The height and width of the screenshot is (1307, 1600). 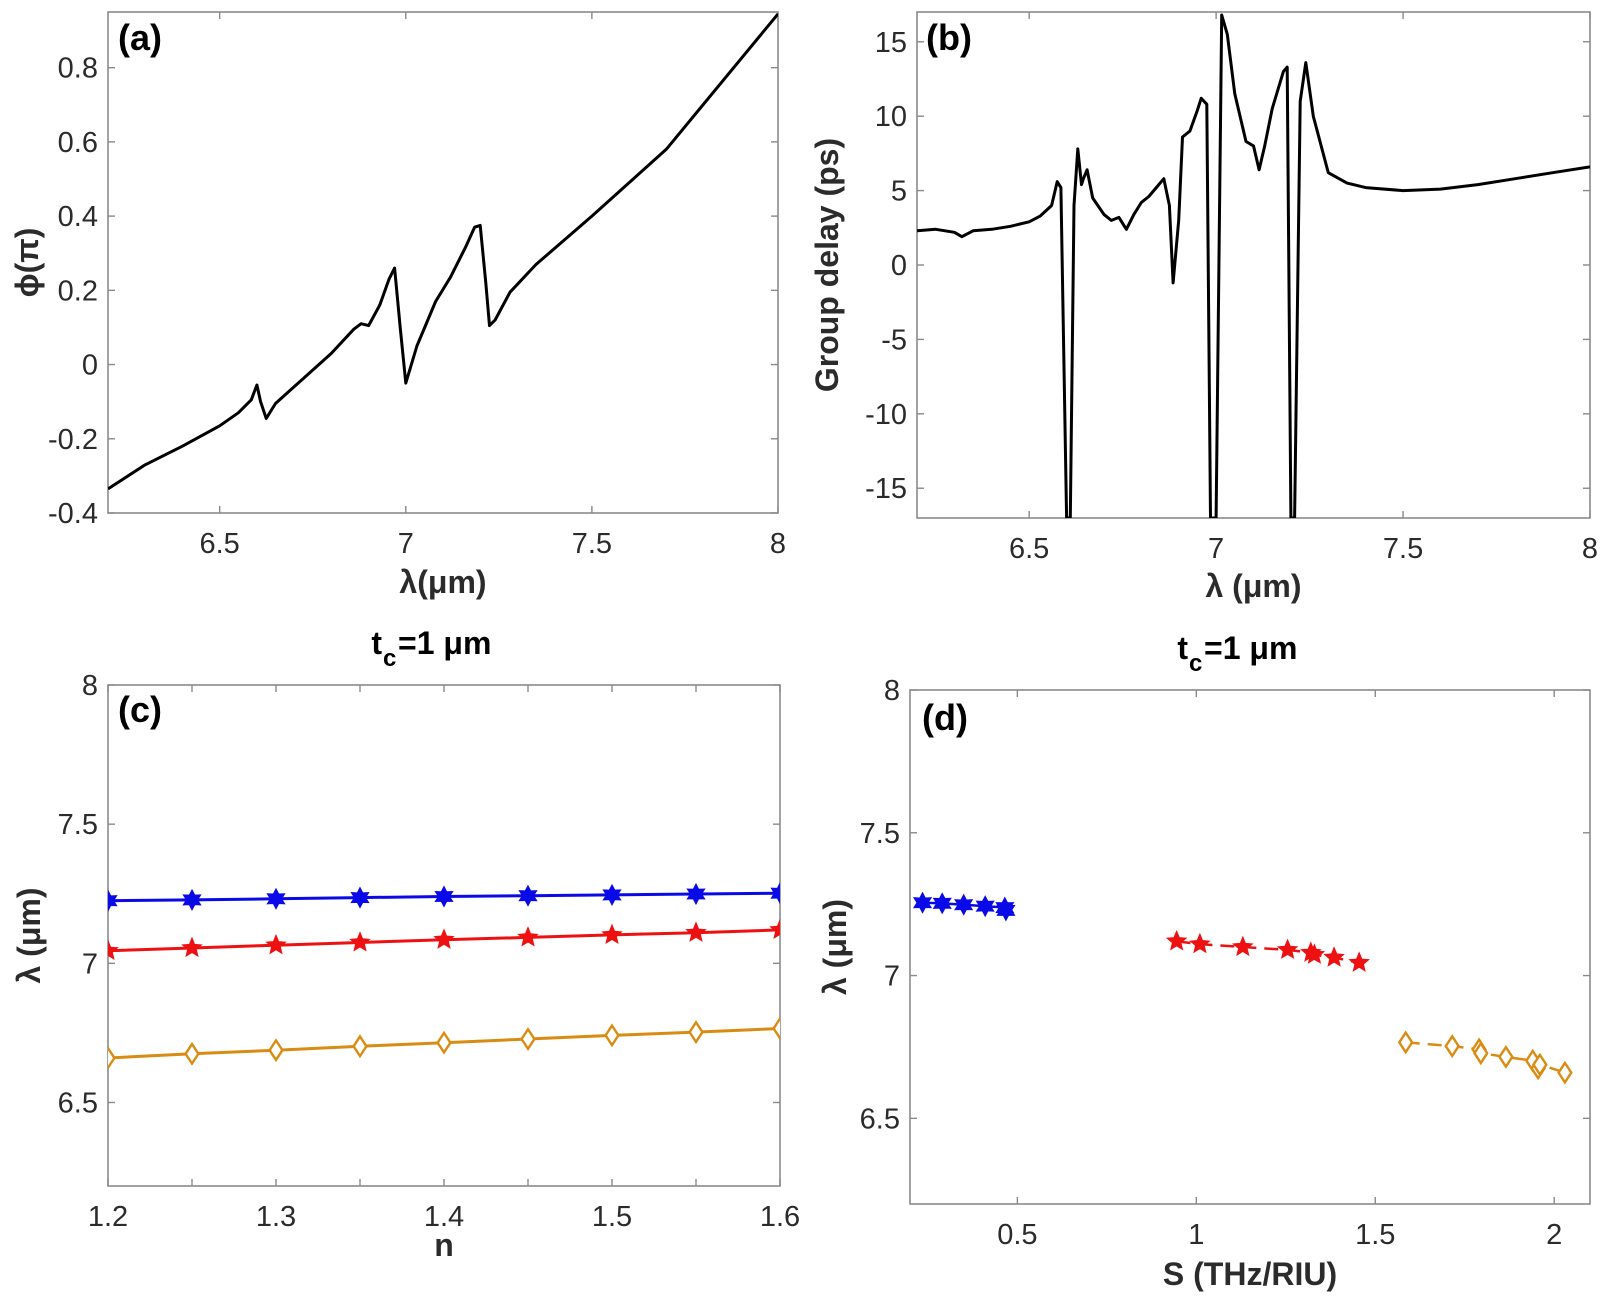 I want to click on y-tick-label: -5, so click(x=894, y=340).